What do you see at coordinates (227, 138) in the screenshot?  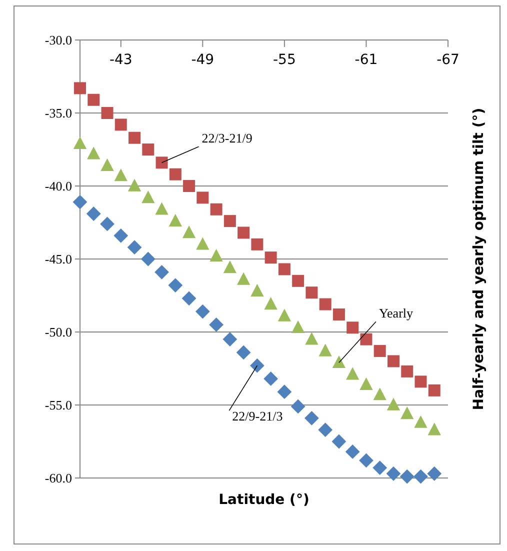 I see `text: 22/3-21/9` at bounding box center [227, 138].